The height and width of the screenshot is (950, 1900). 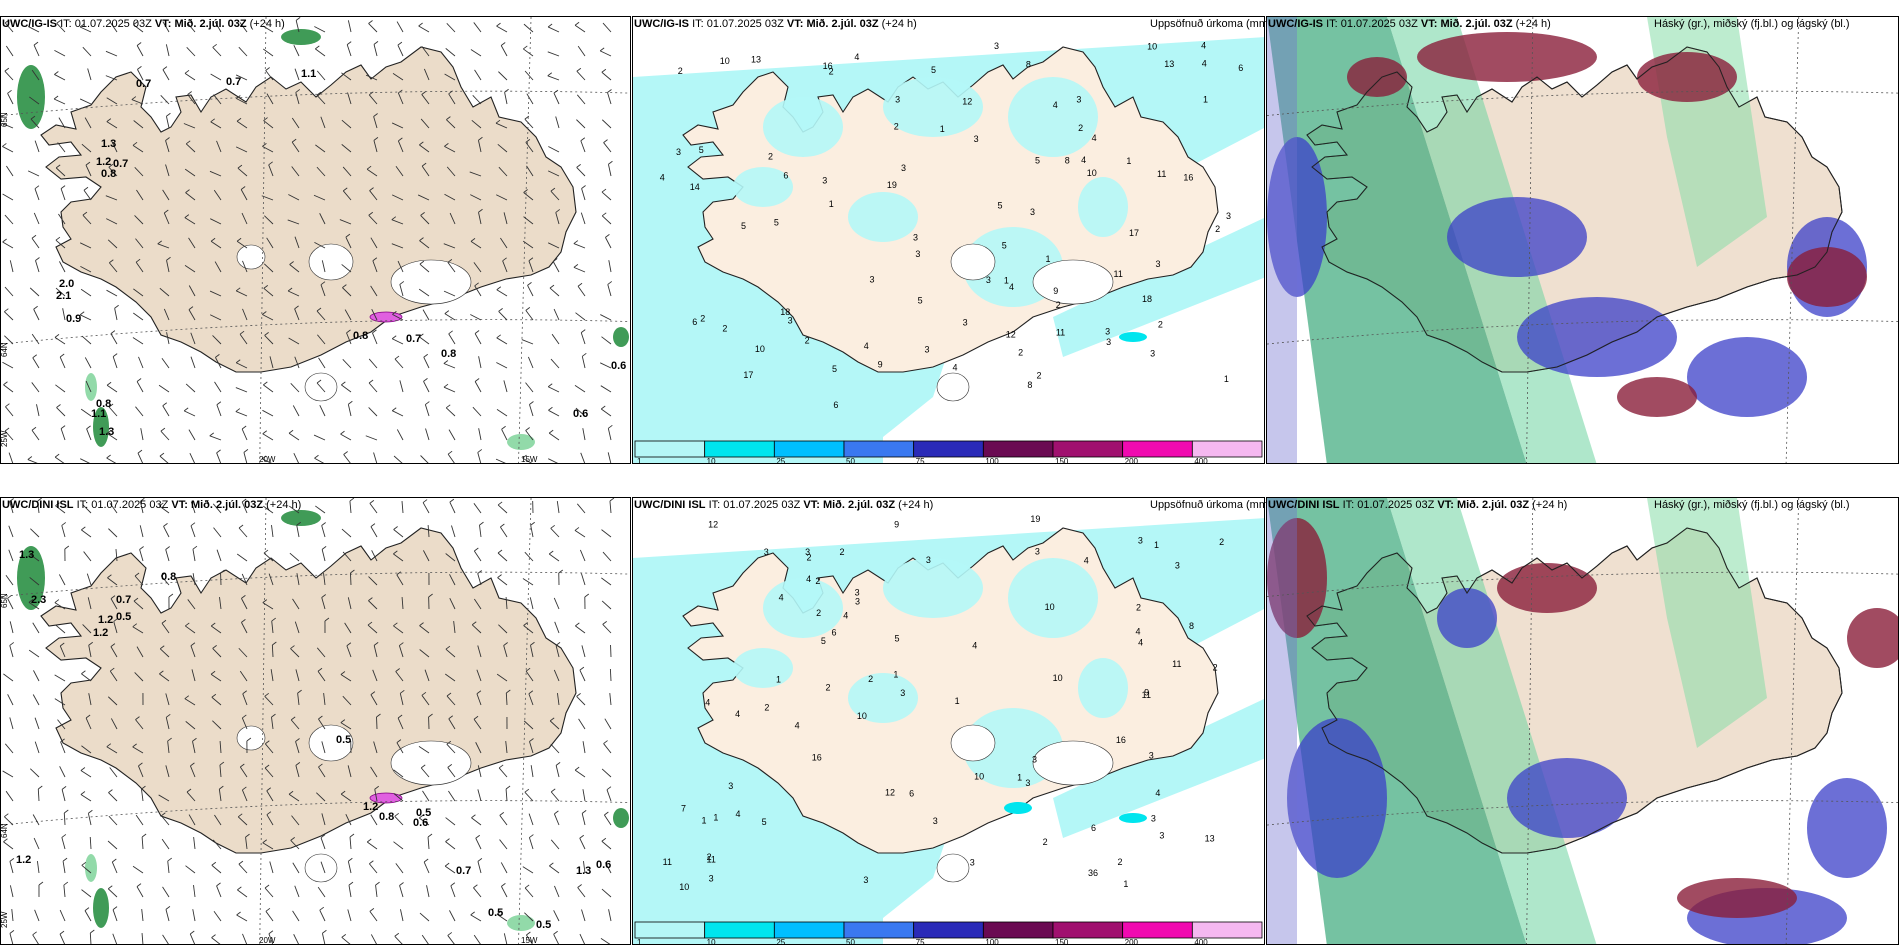 What do you see at coordinates (702, 318) in the screenshot?
I see `precip-value: 2` at bounding box center [702, 318].